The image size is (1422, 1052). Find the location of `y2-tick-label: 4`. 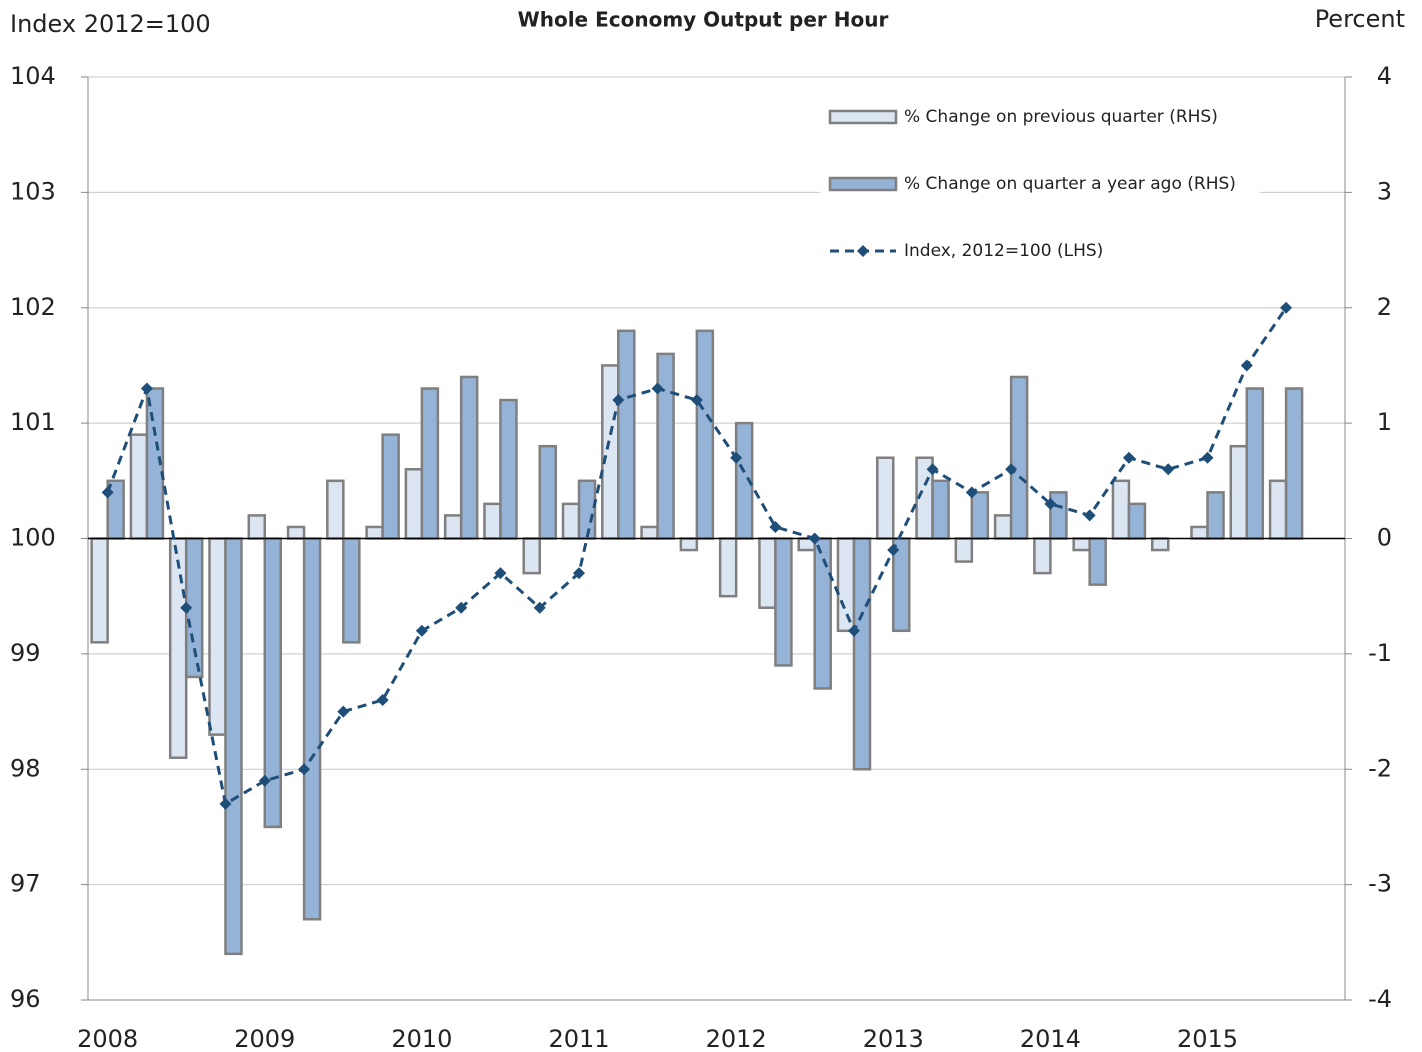

y2-tick-label: 4 is located at coordinates (1384, 76).